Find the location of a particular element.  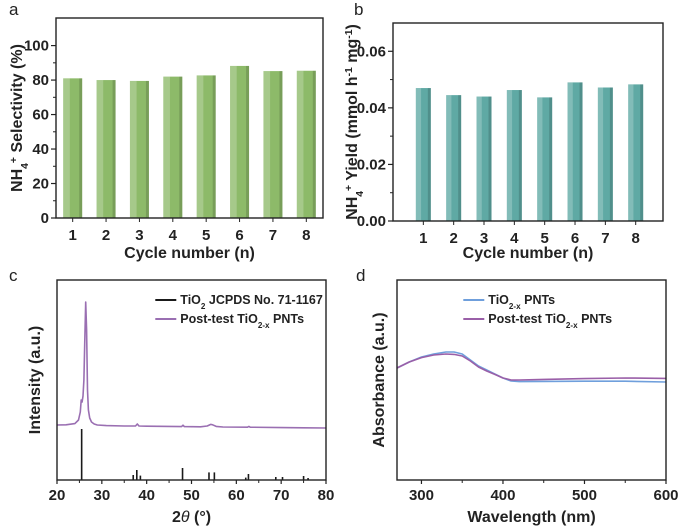

x-tick-label: 70 is located at coordinates (281, 495).